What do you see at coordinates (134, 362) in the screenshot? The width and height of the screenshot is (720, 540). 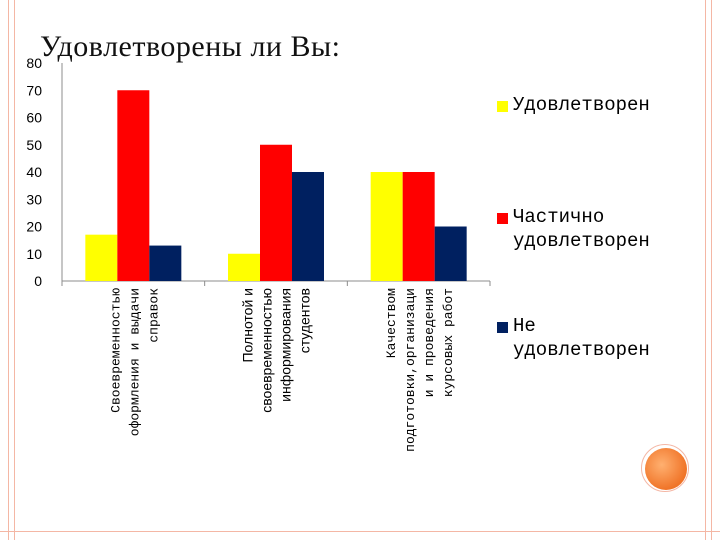 I see `category-label-line: оформления и выдачи` at bounding box center [134, 362].